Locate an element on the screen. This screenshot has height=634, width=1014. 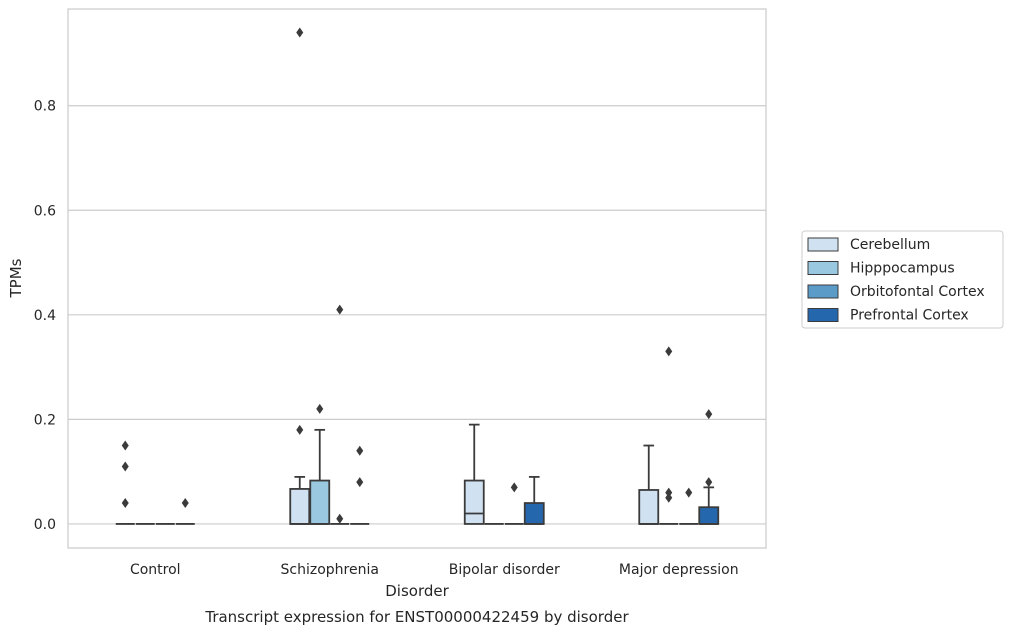
legend-label: Hipppocampus is located at coordinates (902, 269).